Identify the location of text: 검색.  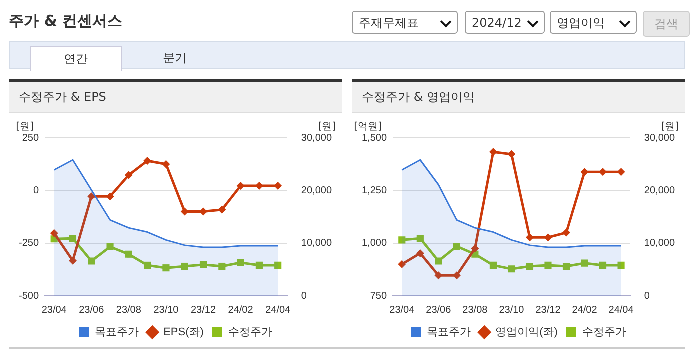
(666, 24).